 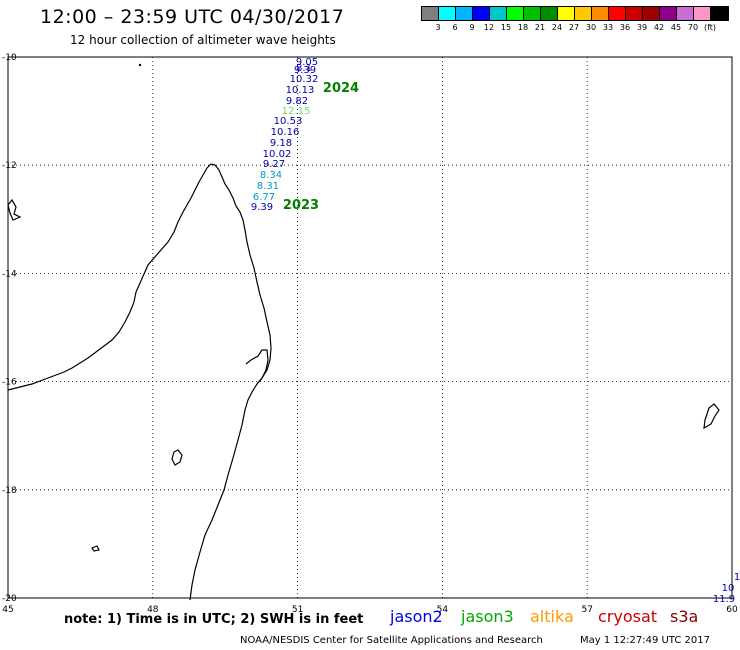 What do you see at coordinates (9, 58) in the screenshot?
I see `lat-label: -10` at bounding box center [9, 58].